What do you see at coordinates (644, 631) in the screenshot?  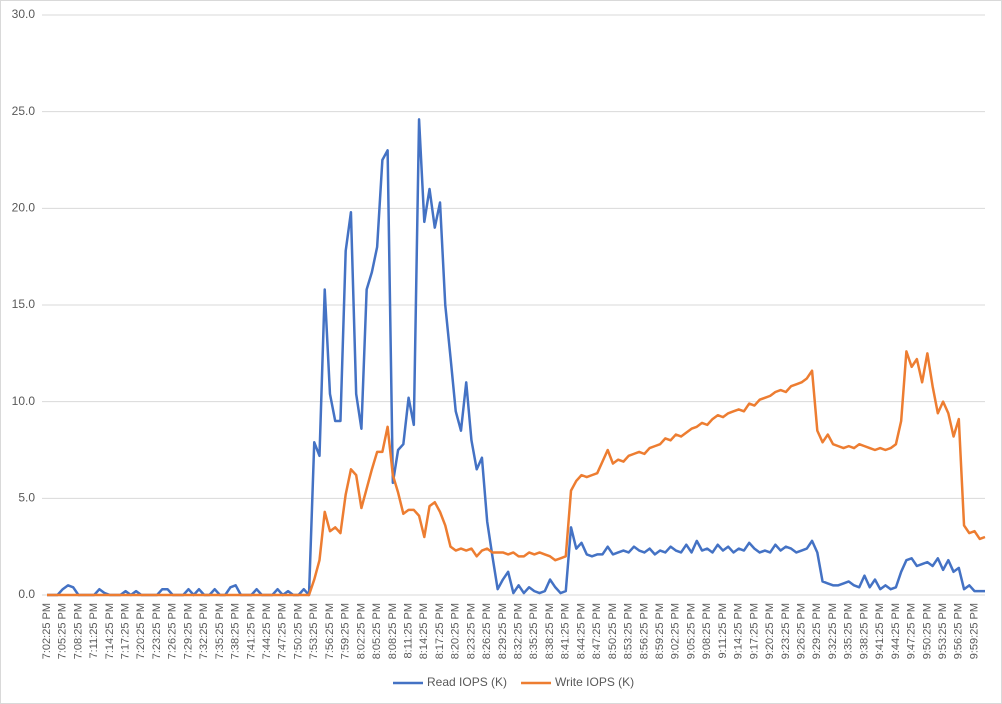 I see `x-tick-label: 8:56:25 PM` at bounding box center [644, 631].